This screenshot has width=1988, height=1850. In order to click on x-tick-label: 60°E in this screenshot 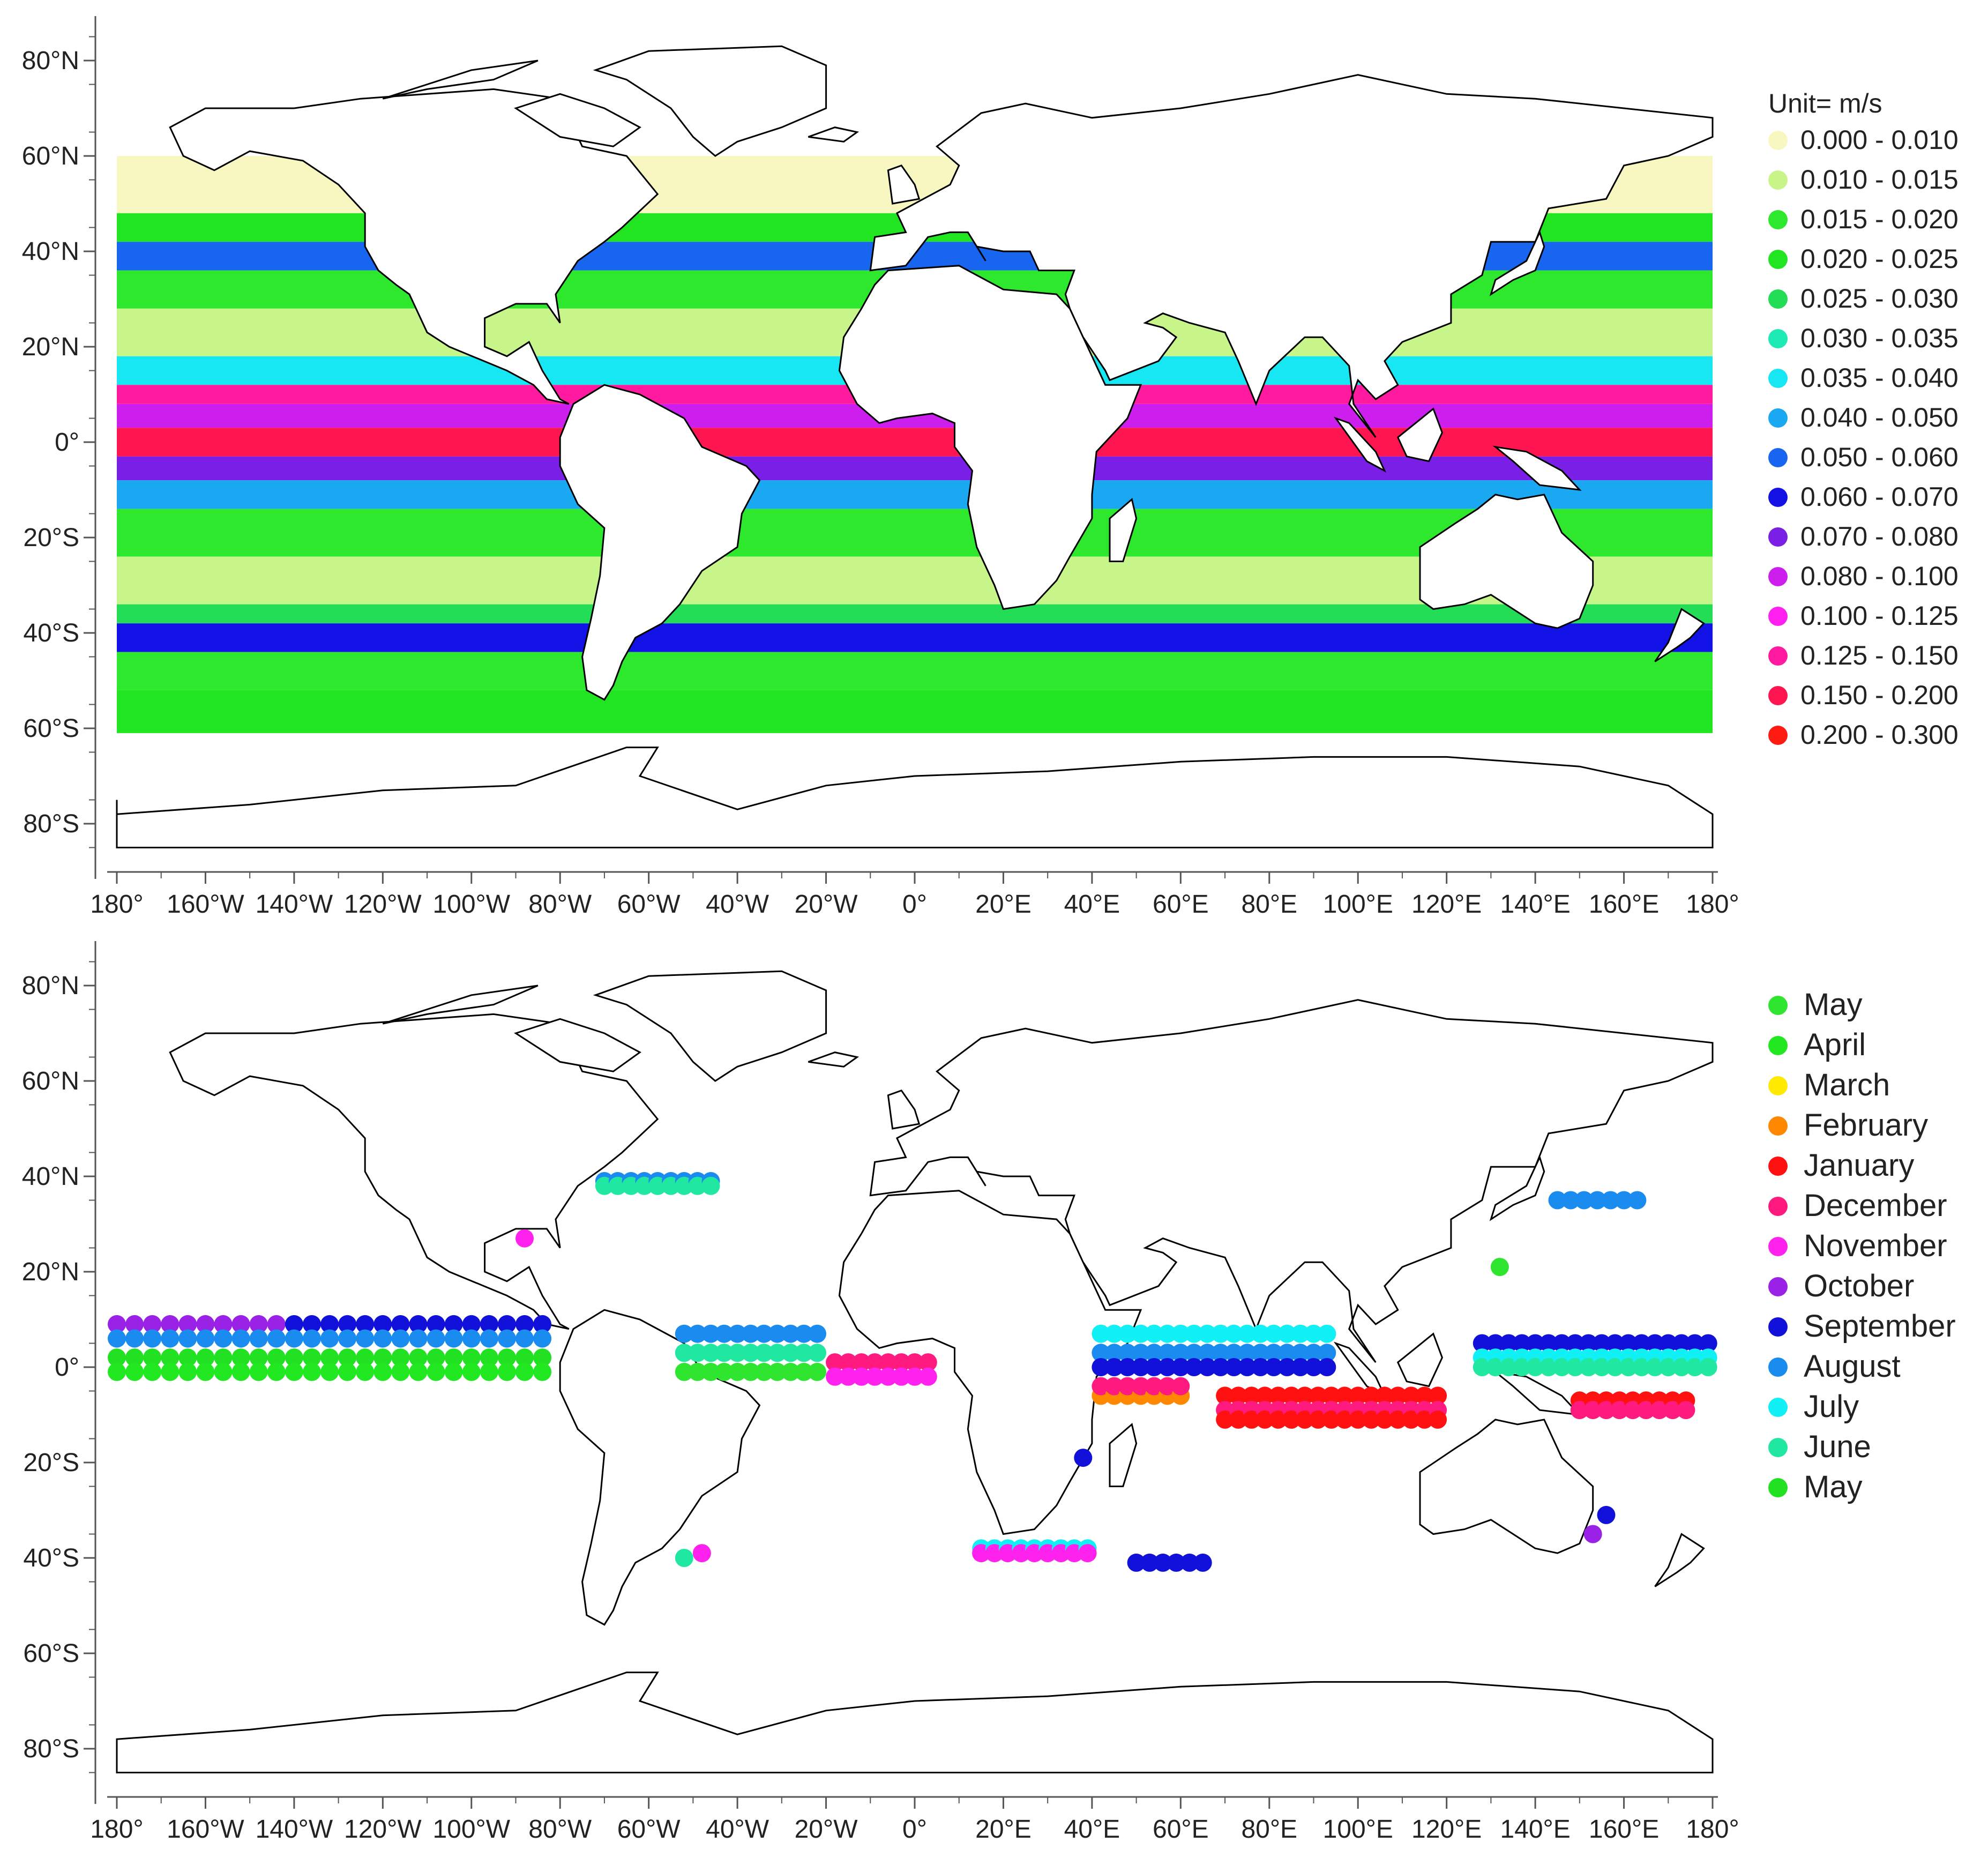, I will do `click(1181, 904)`.